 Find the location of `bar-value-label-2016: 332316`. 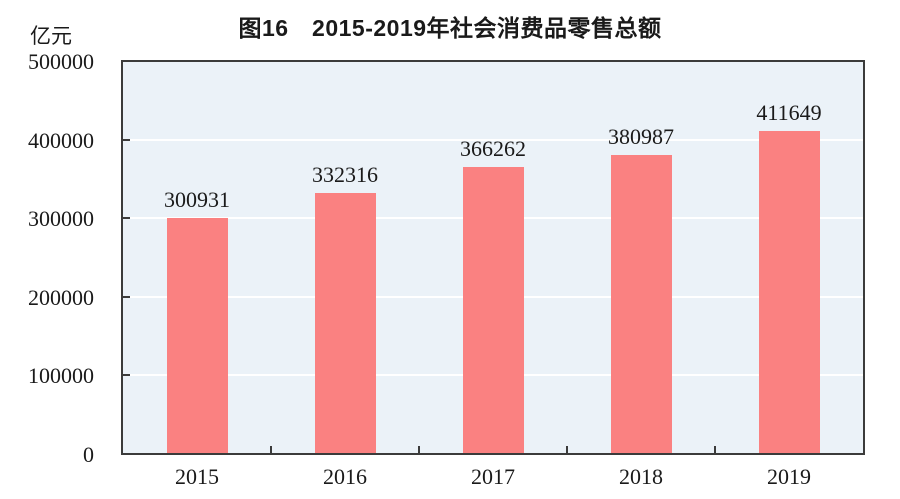

bar-value-label-2016: 332316 is located at coordinates (345, 175).